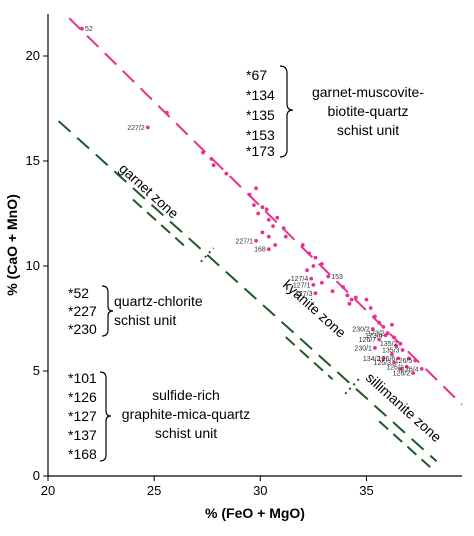 The width and height of the screenshot is (474, 536). Describe the element at coordinates (89, 29) in the screenshot. I see `point-label-0: 52` at that location.